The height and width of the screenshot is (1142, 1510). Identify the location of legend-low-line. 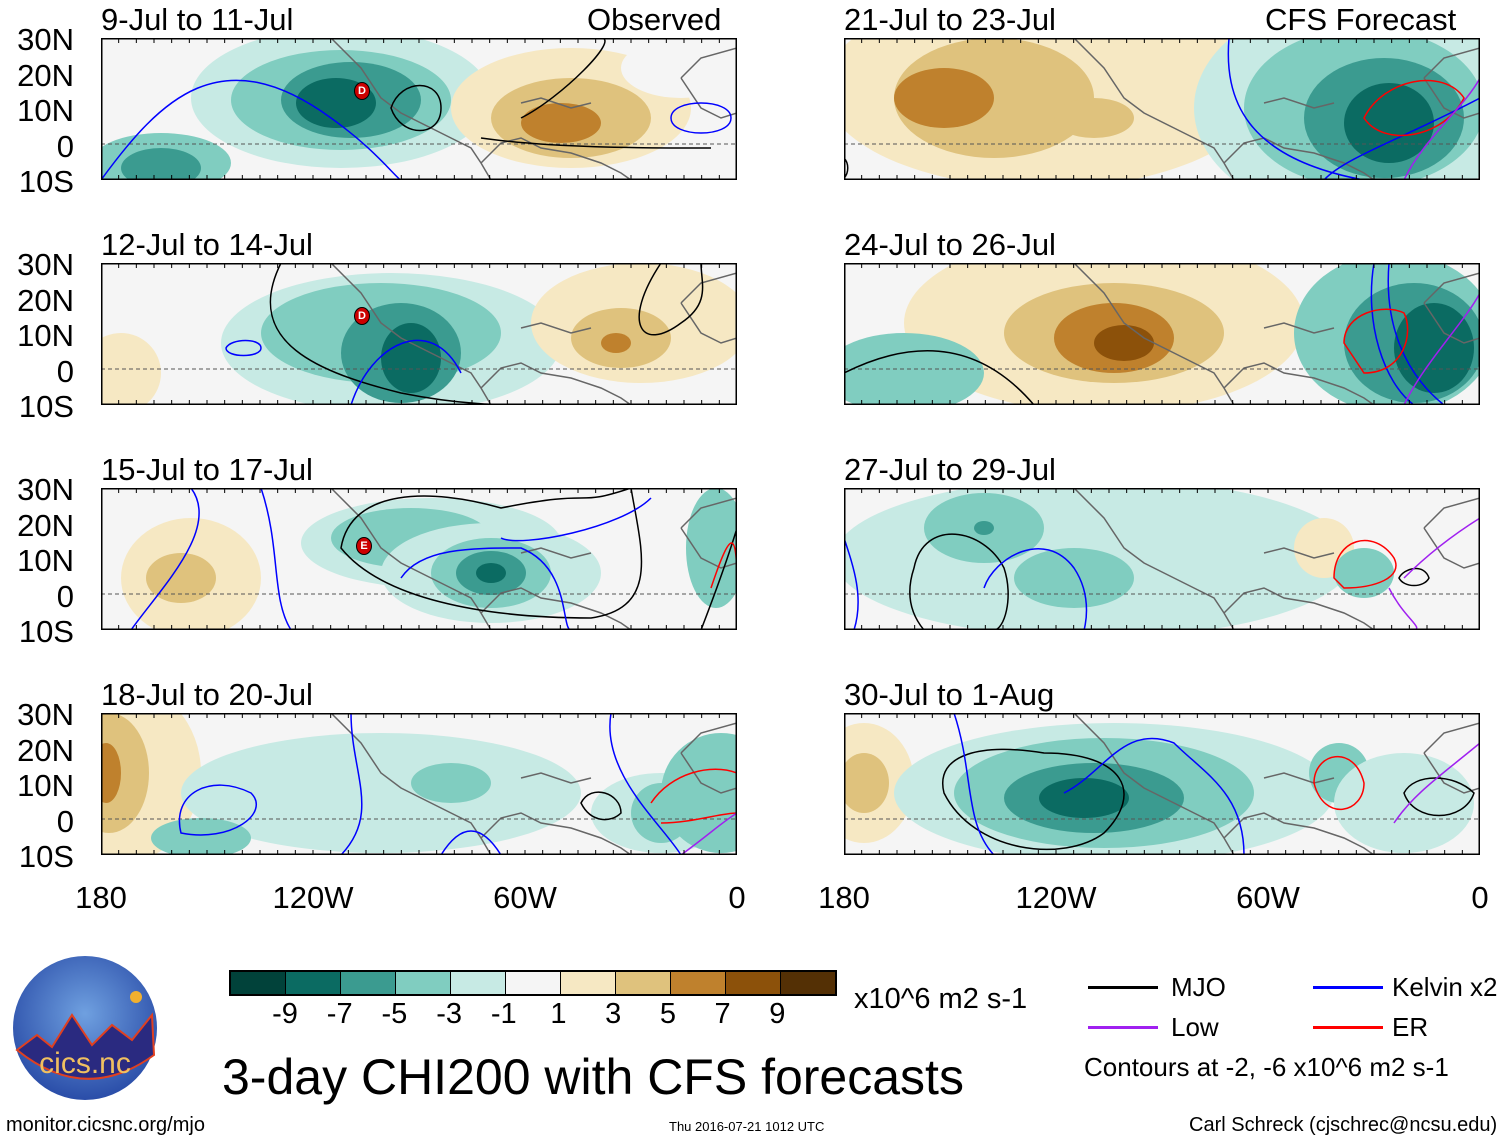
(1123, 1027).